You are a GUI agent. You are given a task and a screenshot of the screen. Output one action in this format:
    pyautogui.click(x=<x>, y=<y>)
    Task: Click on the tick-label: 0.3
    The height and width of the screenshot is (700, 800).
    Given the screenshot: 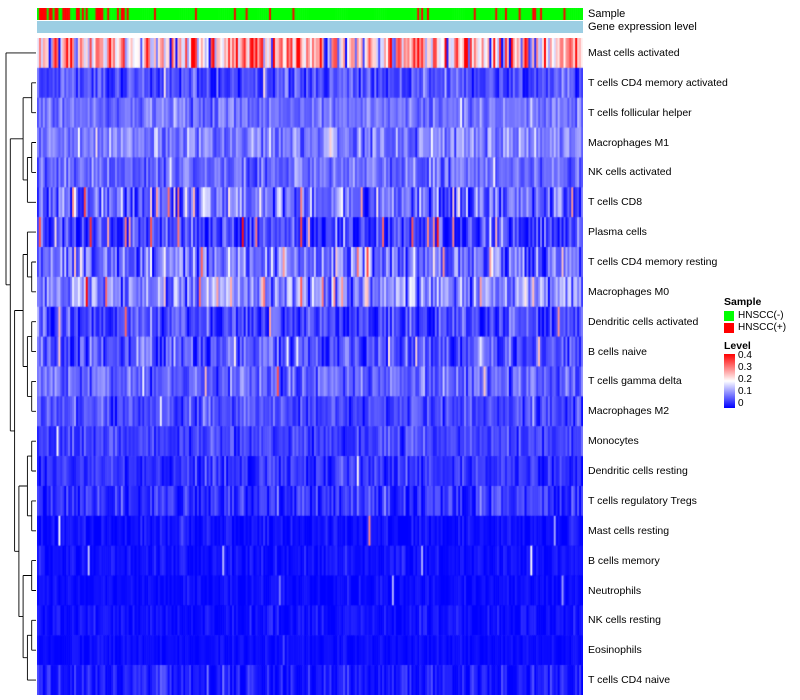 What is the action you would take?
    pyautogui.click(x=745, y=367)
    